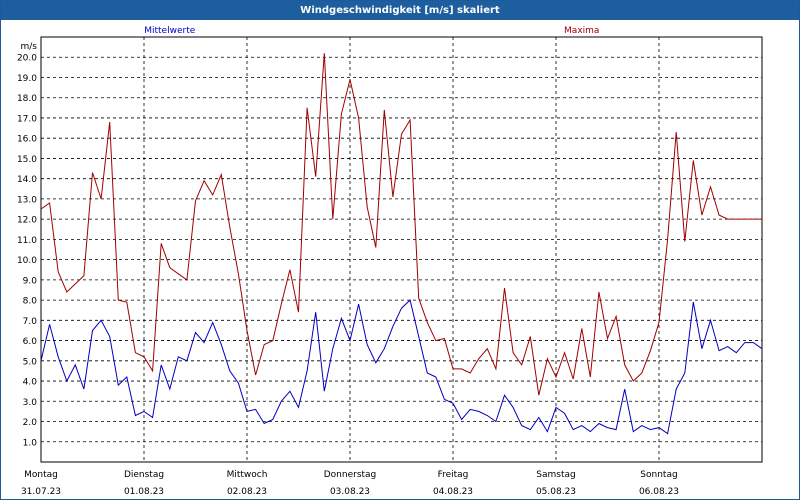  Describe the element at coordinates (144, 475) in the screenshot. I see `day-name-label: Dienstag` at that location.